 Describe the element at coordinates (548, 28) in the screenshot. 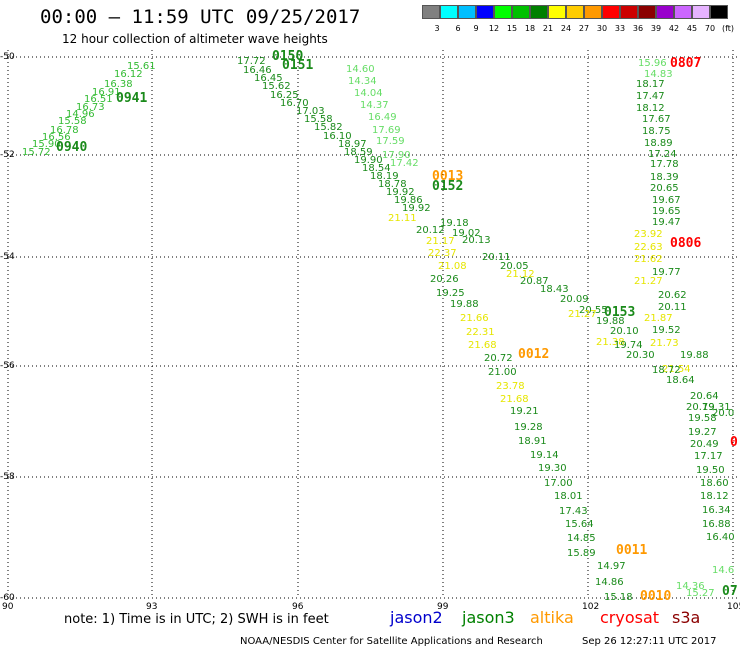

I see `colorbar-label: 21` at that location.